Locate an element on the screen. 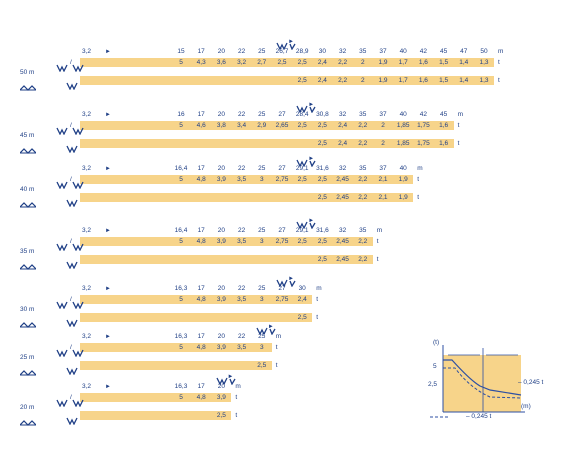 The width and height of the screenshot is (562, 449). radius-value: 45 is located at coordinates (443, 51).